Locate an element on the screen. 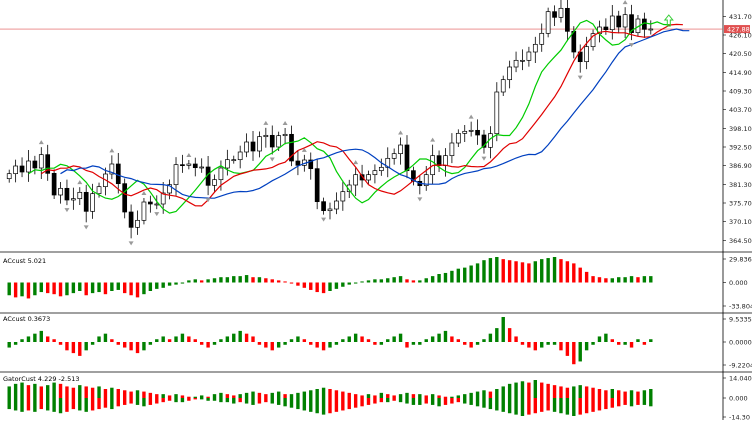 The width and height of the screenshot is (752, 424). price-tick-label: 375.70 is located at coordinates (740, 204).